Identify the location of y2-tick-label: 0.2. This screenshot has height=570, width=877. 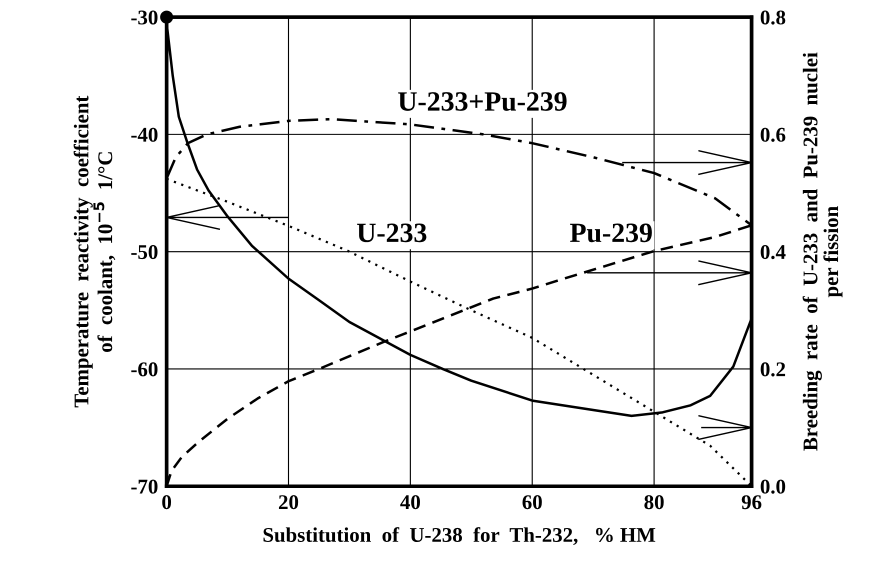
(773, 369).